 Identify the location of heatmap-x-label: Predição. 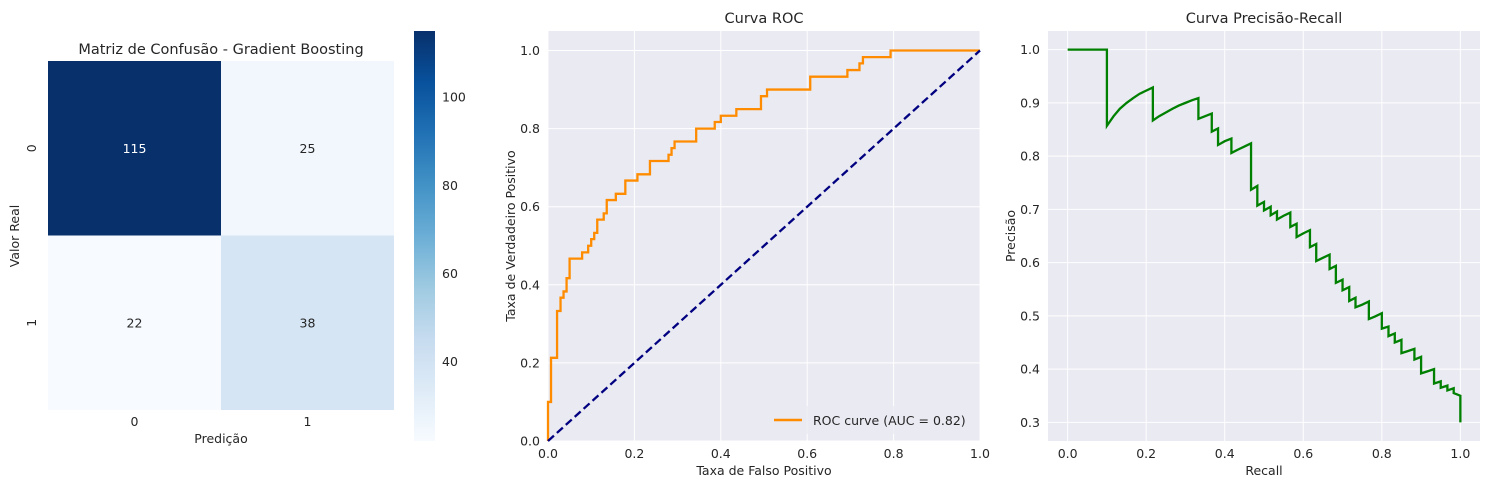
(220, 438).